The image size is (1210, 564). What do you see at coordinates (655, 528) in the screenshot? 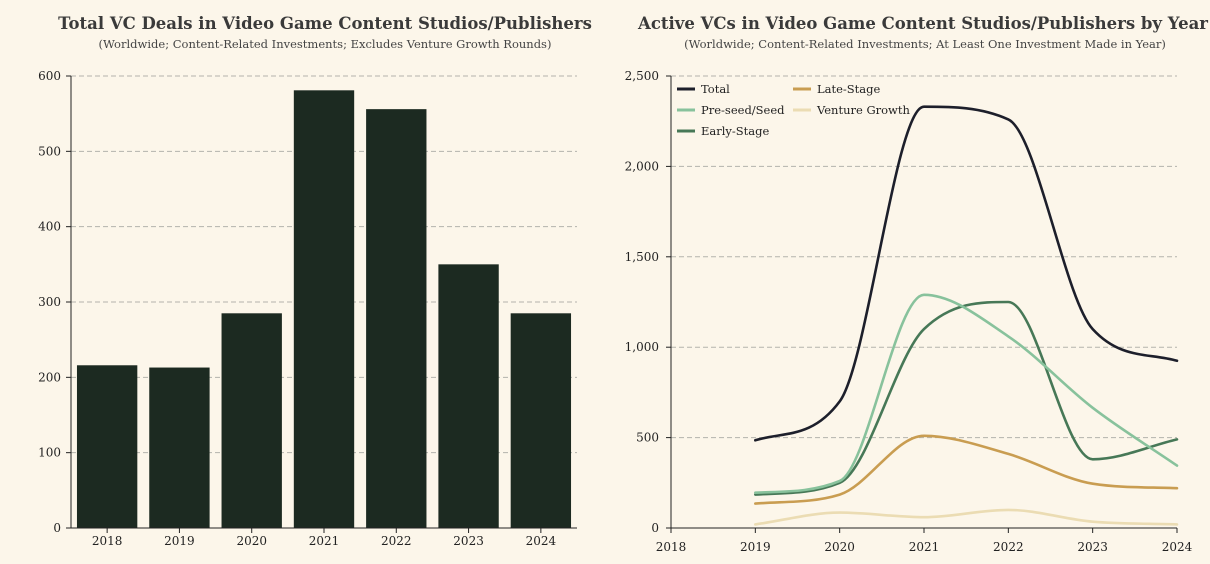
I see `line-y-tick-label: 0` at bounding box center [655, 528].